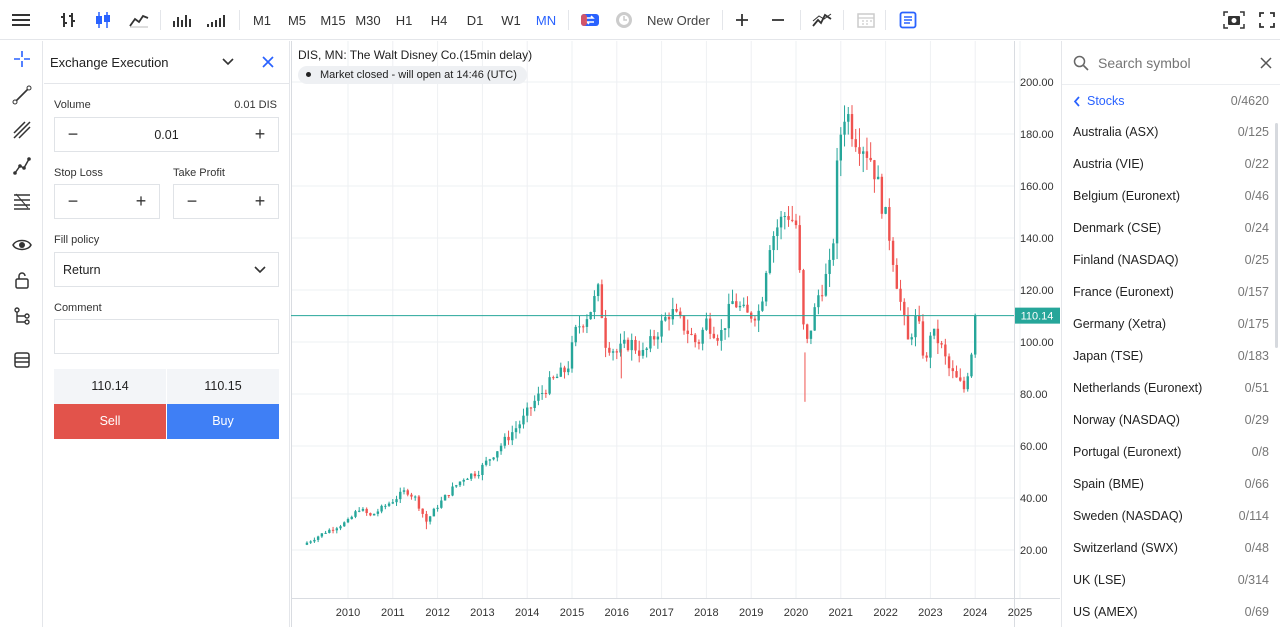  Describe the element at coordinates (1171, 581) in the screenshot. I see `symbol-group-item: UK (LSE) 0/314` at that location.